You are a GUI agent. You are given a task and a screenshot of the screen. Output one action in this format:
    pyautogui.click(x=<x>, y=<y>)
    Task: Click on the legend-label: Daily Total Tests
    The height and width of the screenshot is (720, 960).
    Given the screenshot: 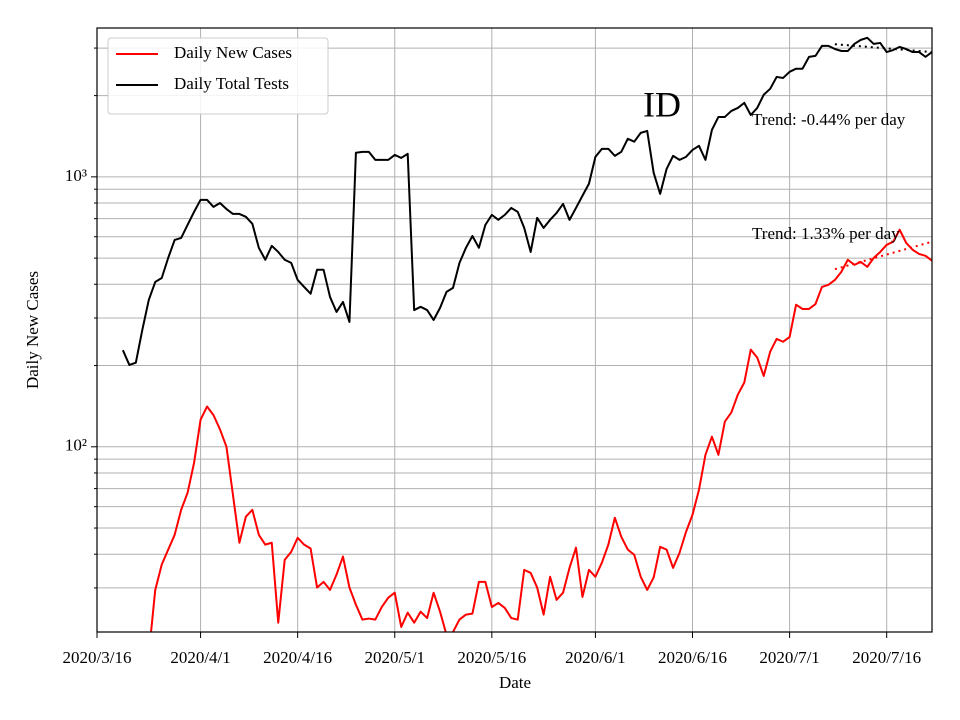 What is the action you would take?
    pyautogui.click(x=231, y=83)
    